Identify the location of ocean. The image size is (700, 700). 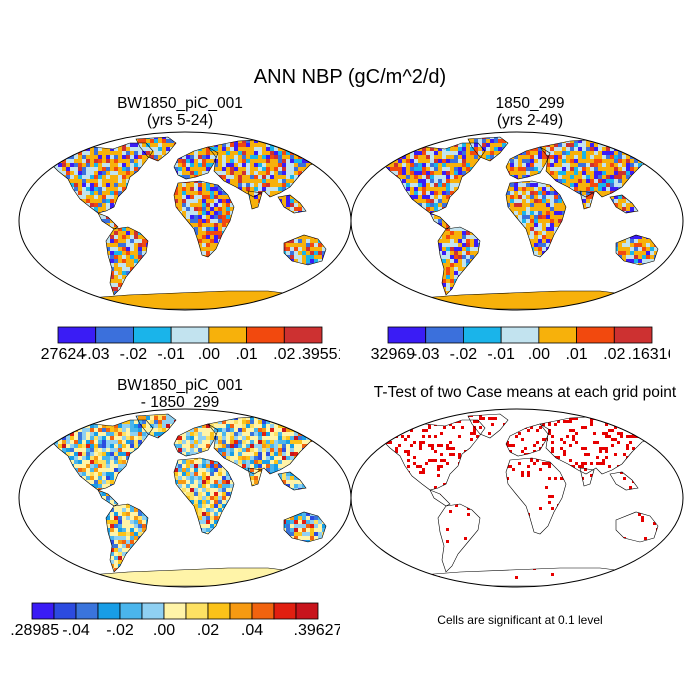
(517, 498).